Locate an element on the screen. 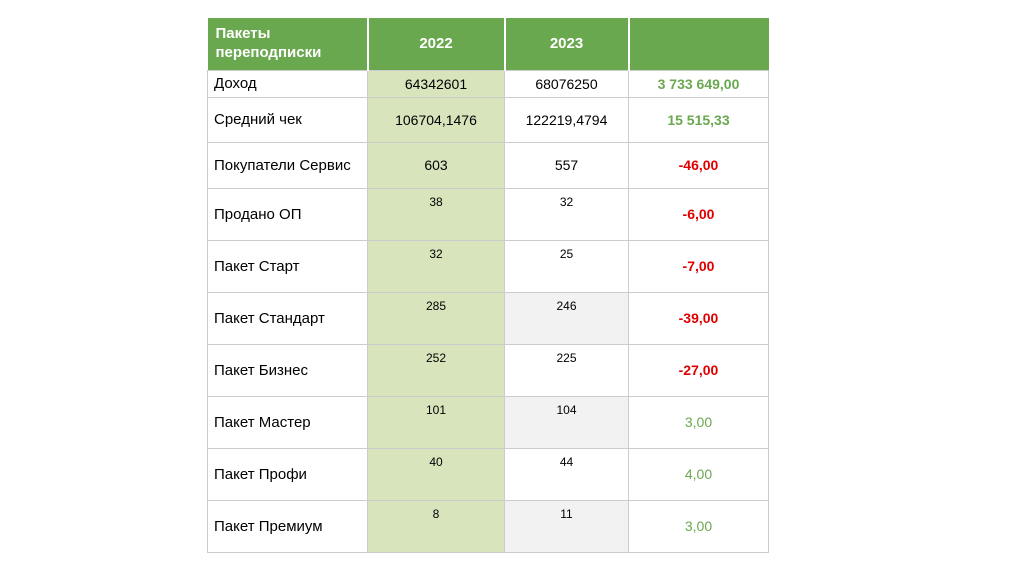  diff-value: -46,00 is located at coordinates (698, 165).